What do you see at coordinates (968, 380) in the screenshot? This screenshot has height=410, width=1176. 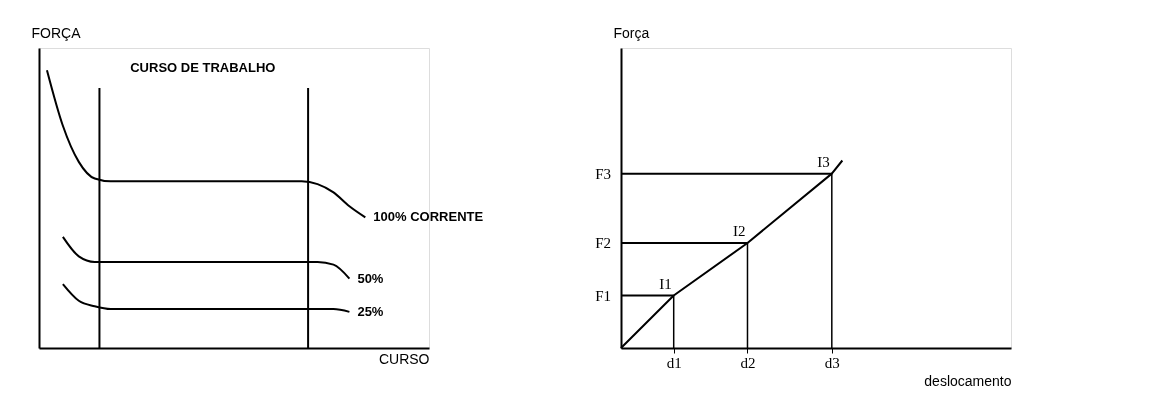 I see `x-axis-title: deslocamento` at bounding box center [968, 380].